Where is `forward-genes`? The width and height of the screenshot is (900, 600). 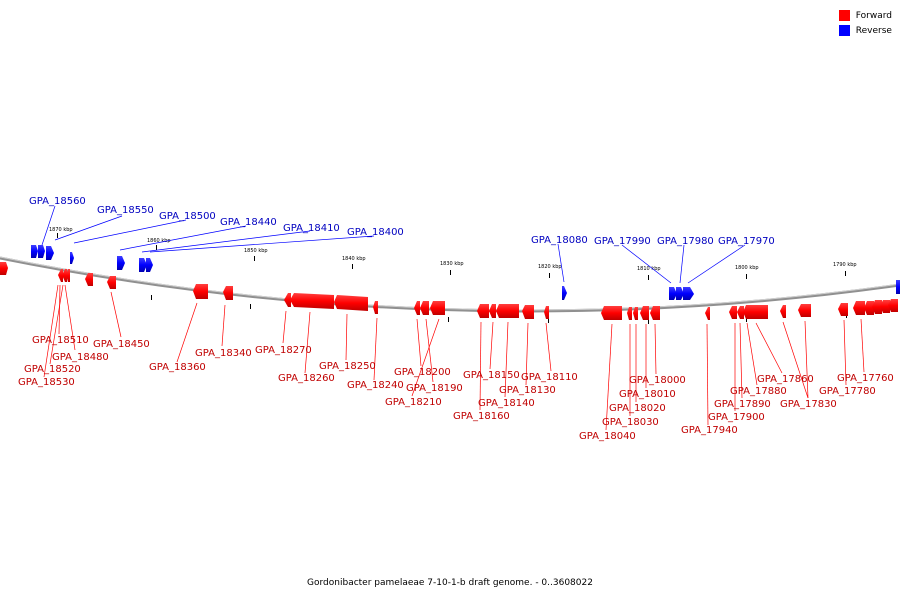 forward-genes is located at coordinates (449, 291).